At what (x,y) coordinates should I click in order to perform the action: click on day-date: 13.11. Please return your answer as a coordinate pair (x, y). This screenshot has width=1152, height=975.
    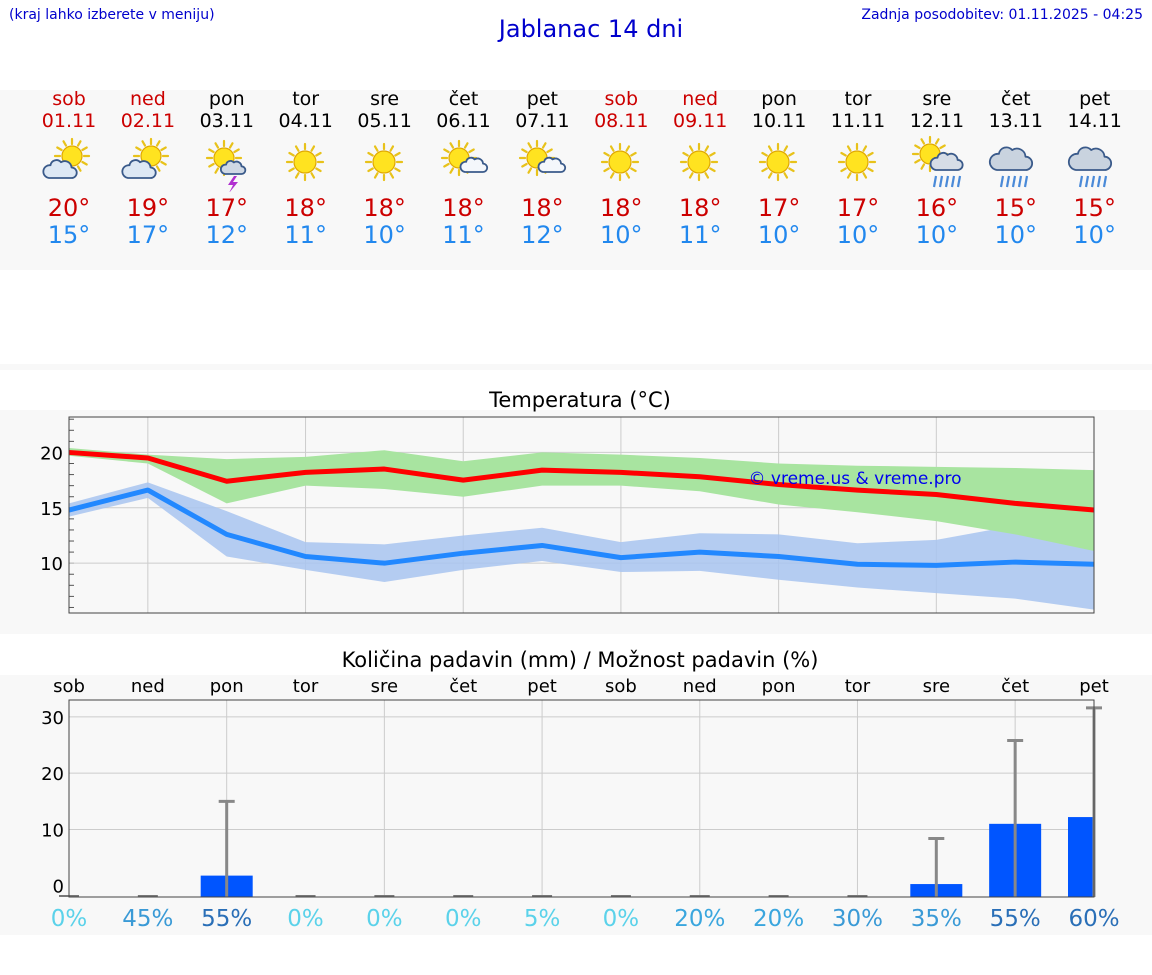
    Looking at the image, I should click on (1015, 121).